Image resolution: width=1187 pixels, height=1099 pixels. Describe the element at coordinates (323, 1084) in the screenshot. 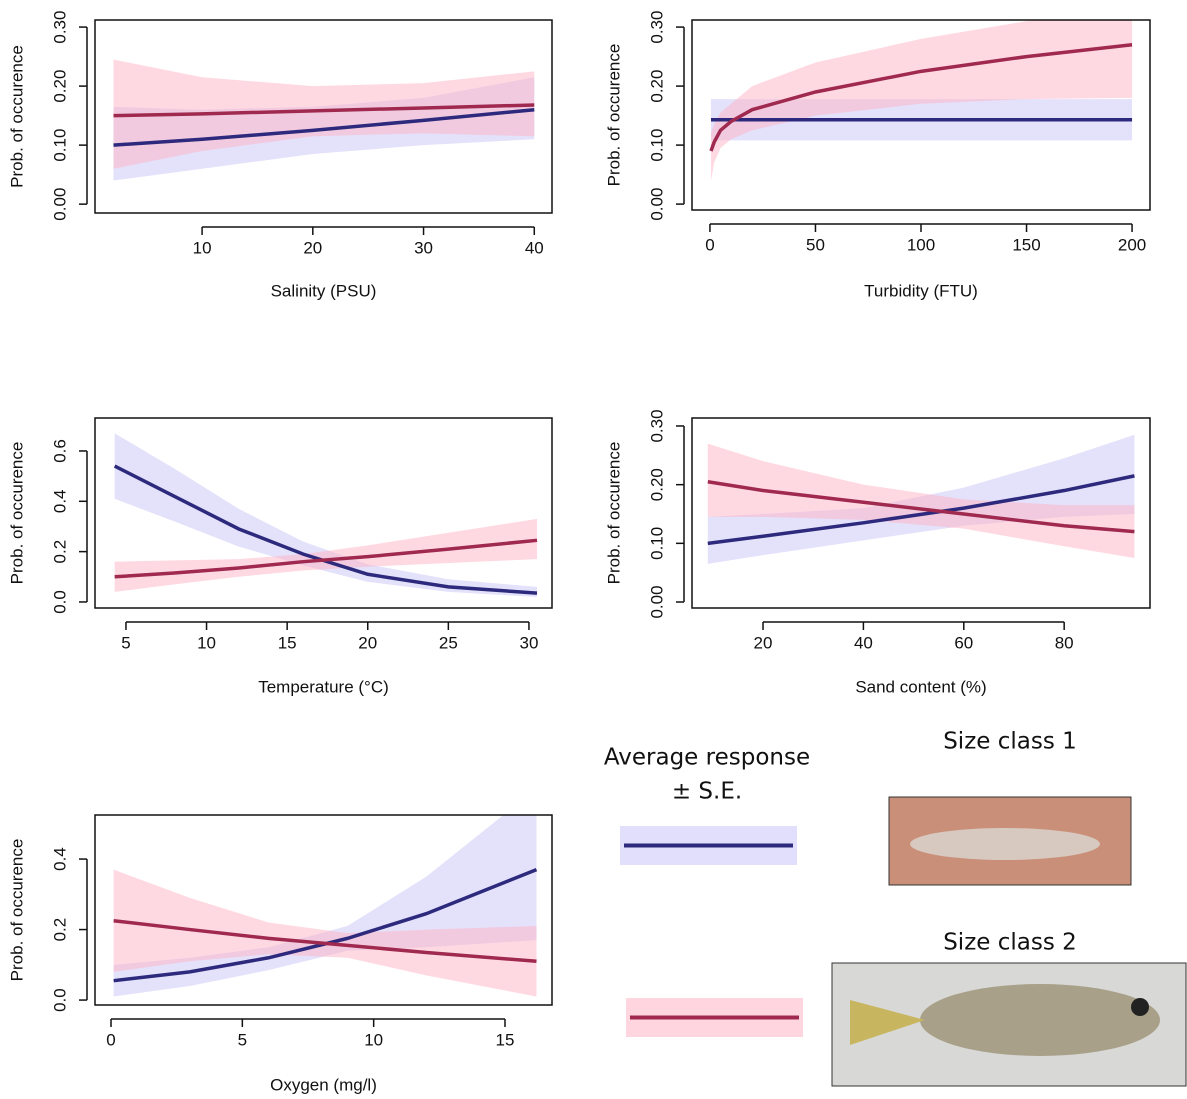

I see `x-axis-title: Oxygen (mg/l)` at that location.